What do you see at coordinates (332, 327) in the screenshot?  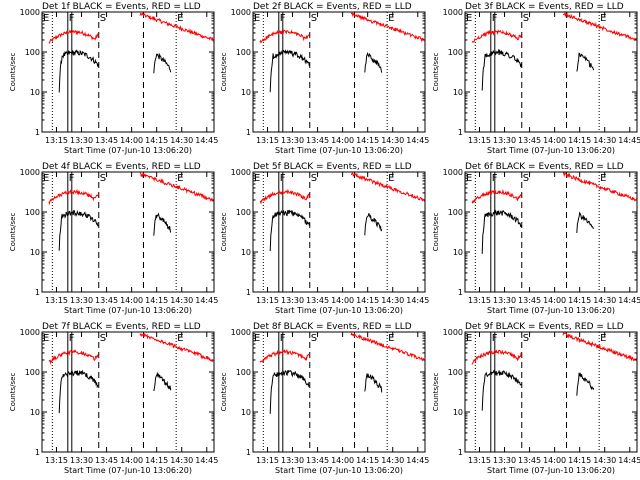 I see `panel-title: Det 8f BLACK = Events, RED = LLD` at bounding box center [332, 327].